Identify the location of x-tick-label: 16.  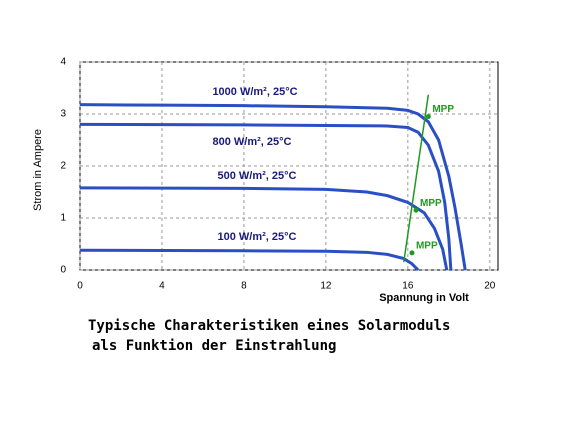
(408, 286).